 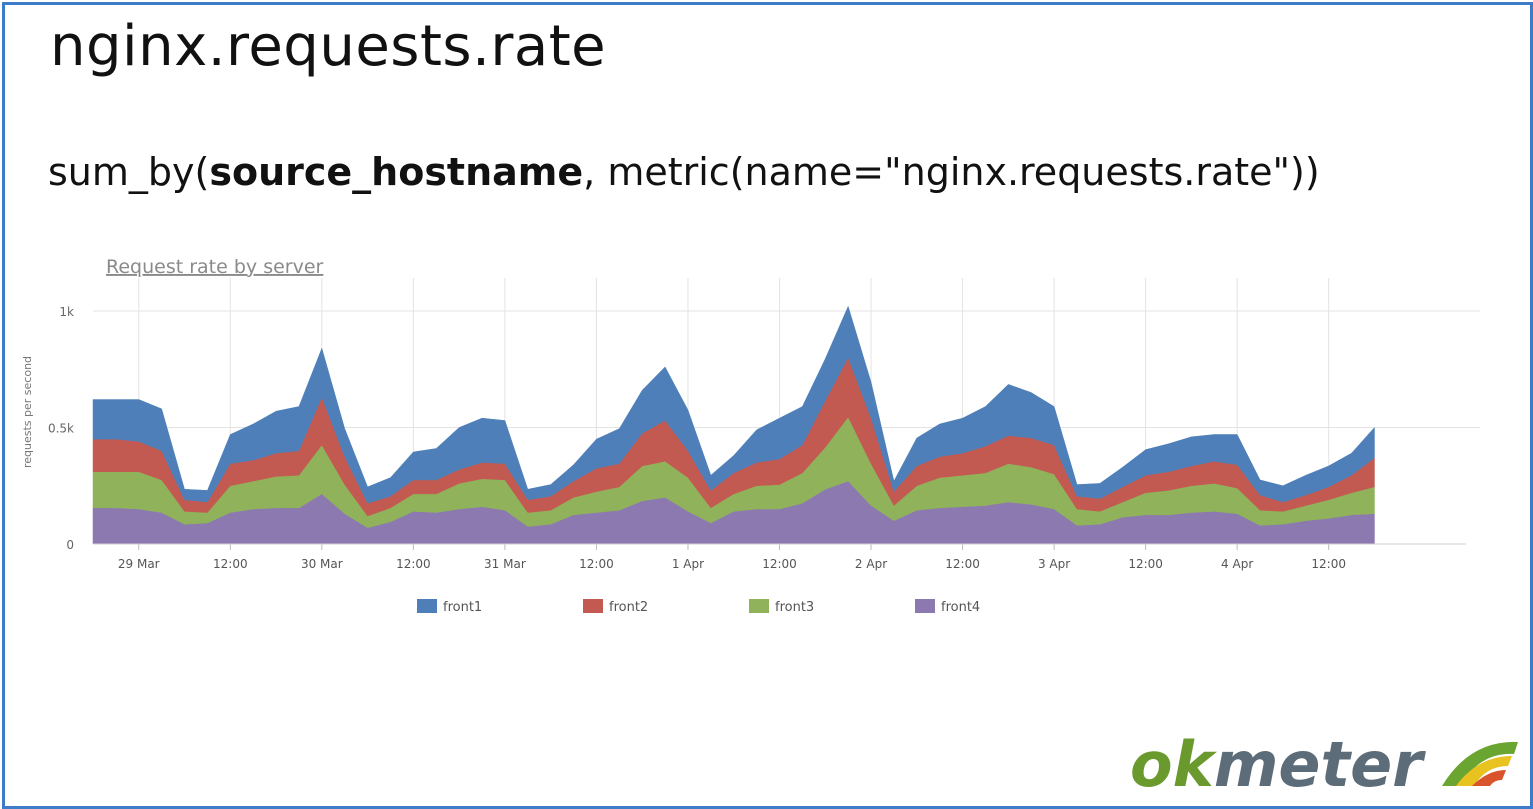 What do you see at coordinates (1320, 764) in the screenshot?
I see `logo-text-meter: meter` at bounding box center [1320, 764].